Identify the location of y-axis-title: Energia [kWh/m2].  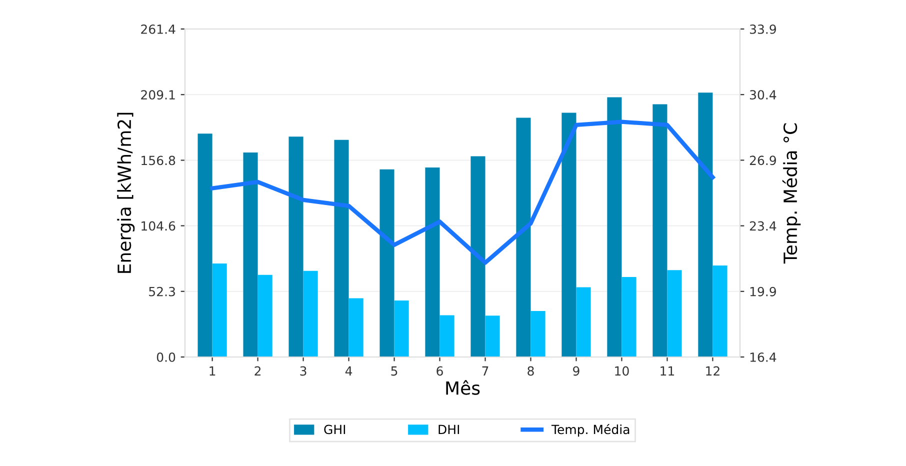
(126, 192).